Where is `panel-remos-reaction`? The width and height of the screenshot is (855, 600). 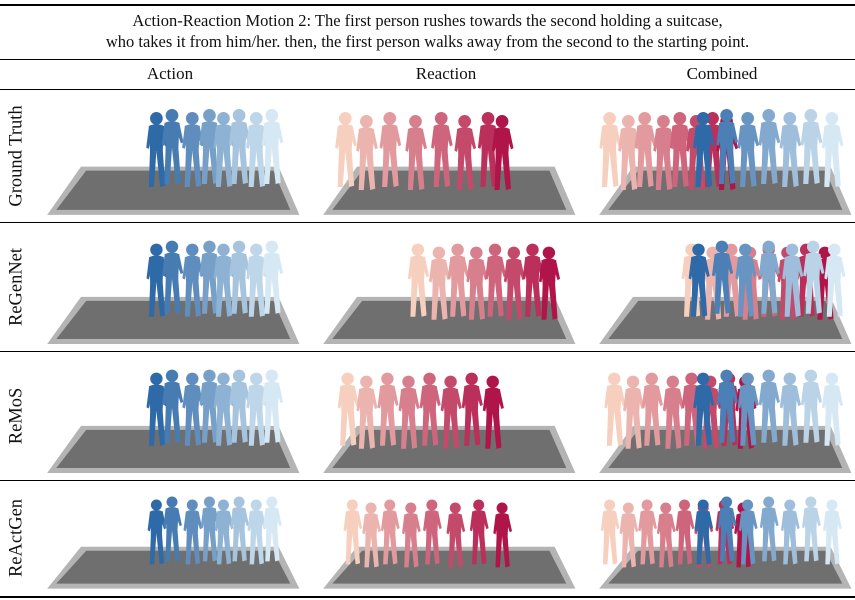
panel-remos-reaction is located at coordinates (448, 416).